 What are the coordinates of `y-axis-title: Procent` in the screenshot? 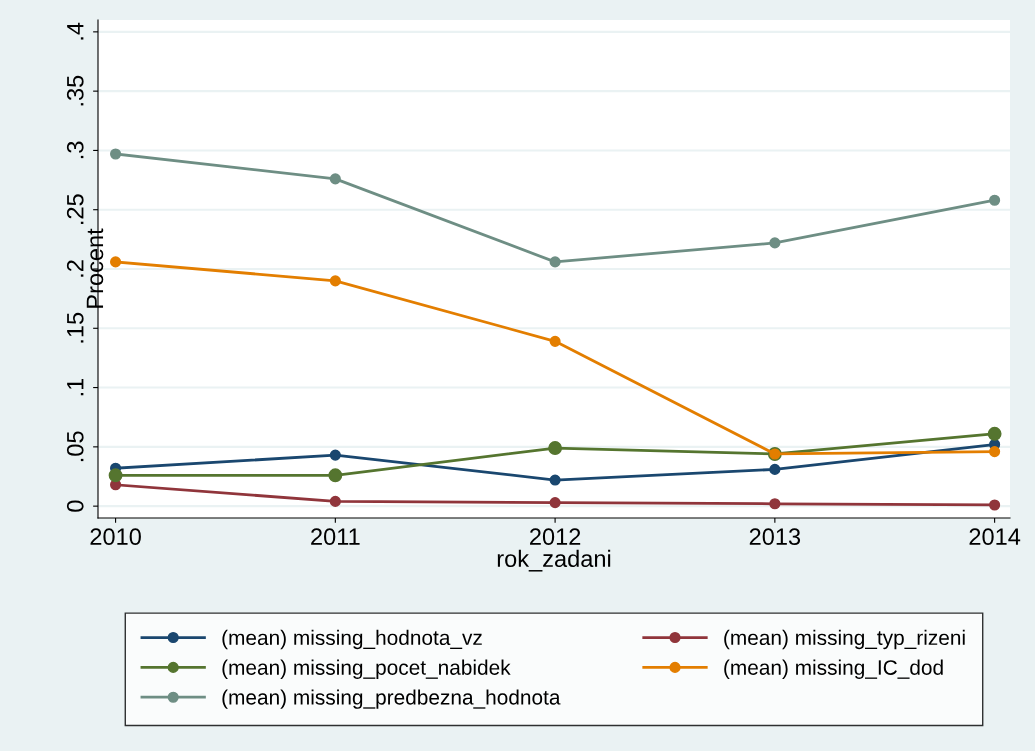 It's located at (95, 268).